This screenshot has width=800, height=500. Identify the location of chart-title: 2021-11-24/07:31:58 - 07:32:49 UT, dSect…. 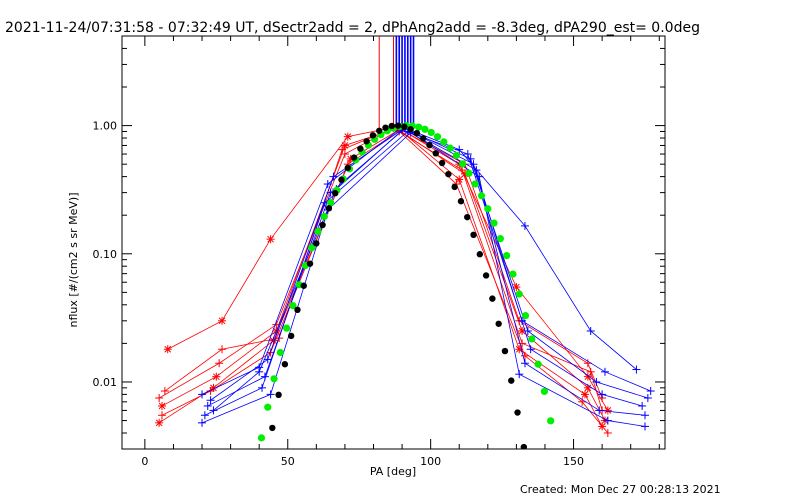
(352, 28).